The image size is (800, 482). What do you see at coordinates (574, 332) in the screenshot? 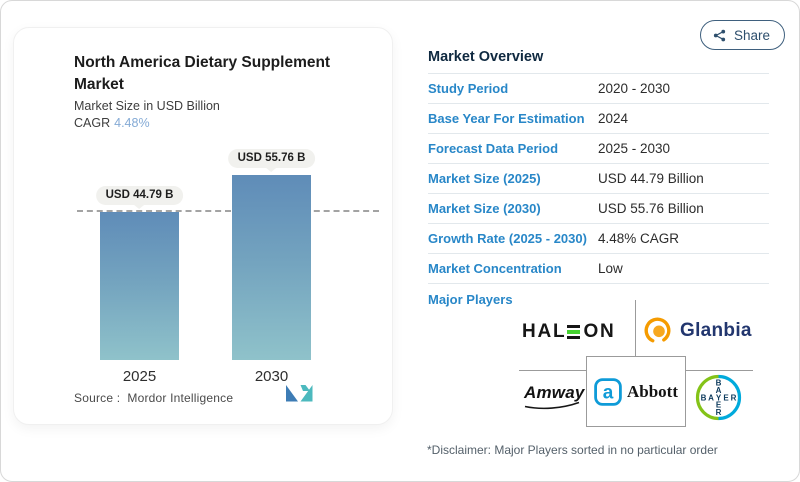
I see `haleon-e-icon` at bounding box center [574, 332].